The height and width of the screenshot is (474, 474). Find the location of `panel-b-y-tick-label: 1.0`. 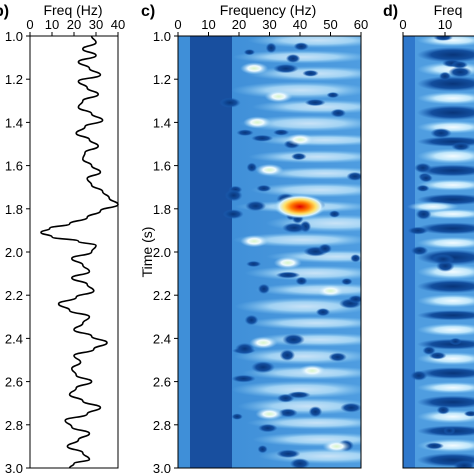

panel-b-y-tick-label: 1.0 is located at coordinates (14, 36).